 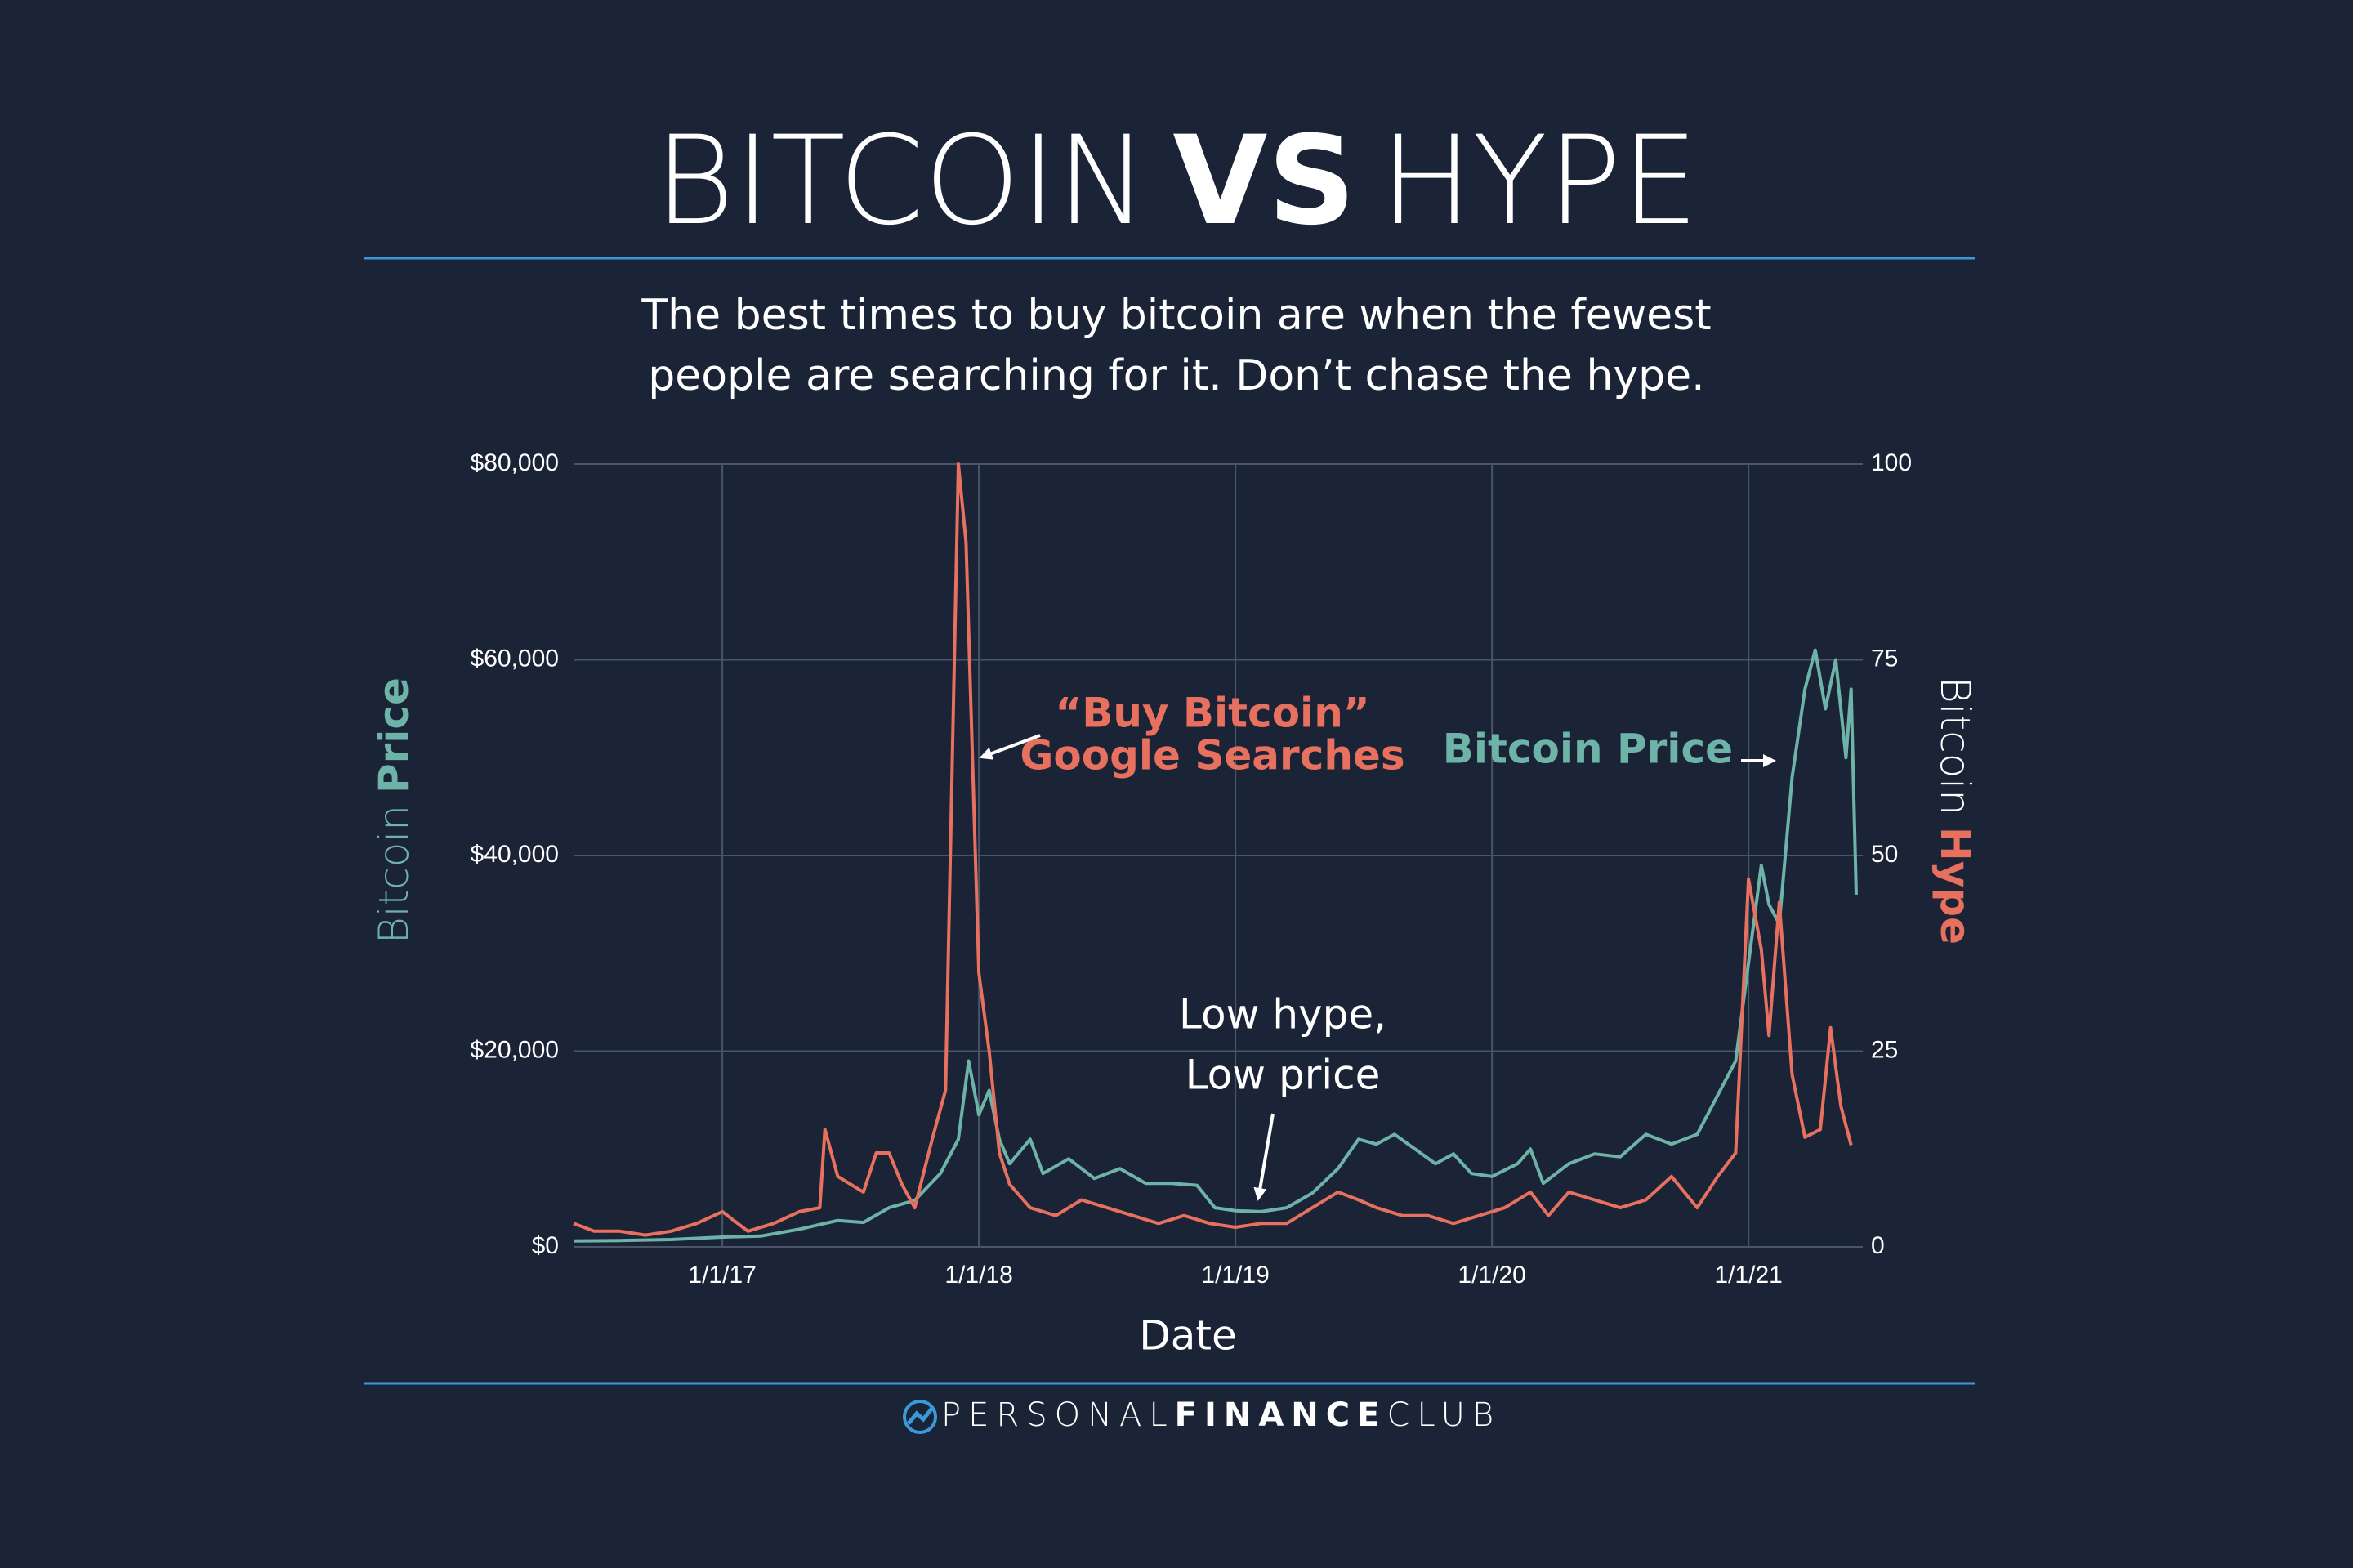 What do you see at coordinates (1212, 713) in the screenshot?
I see `annotation: “Buy Bitcoin”` at bounding box center [1212, 713].